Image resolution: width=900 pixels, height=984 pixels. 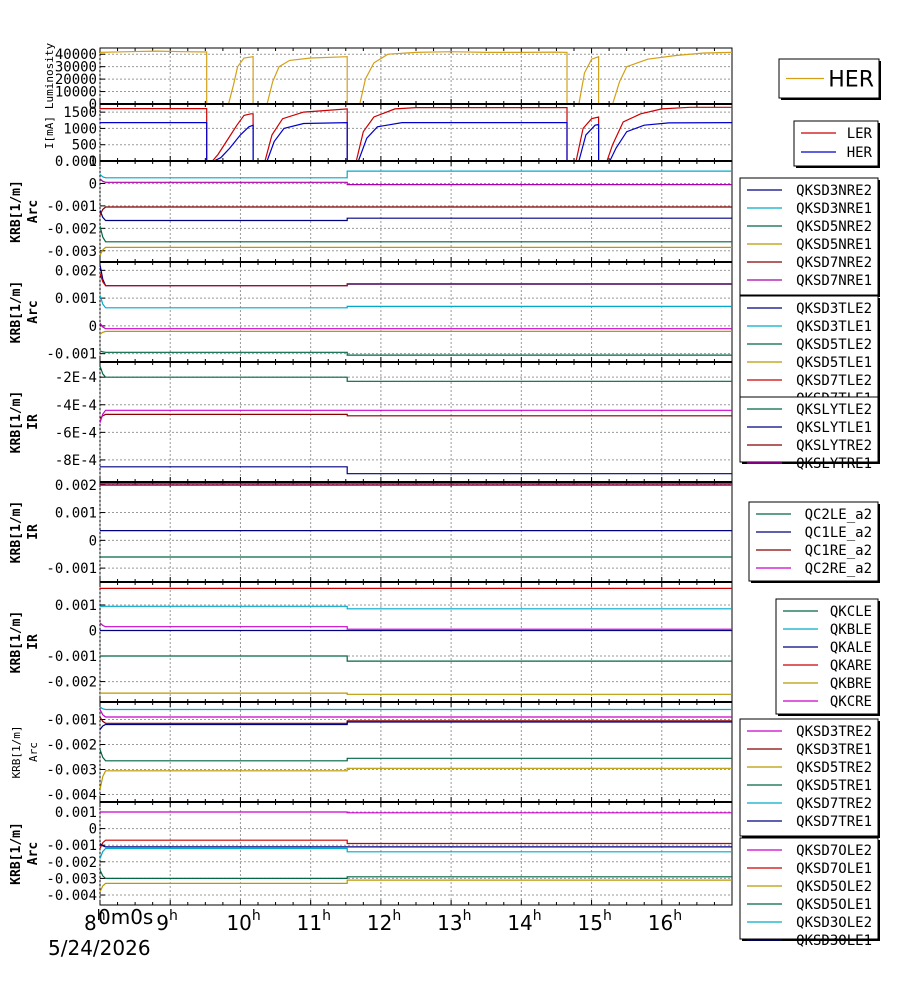 I want to click on series-line-QKSD5OLE2, so click(x=416, y=885).